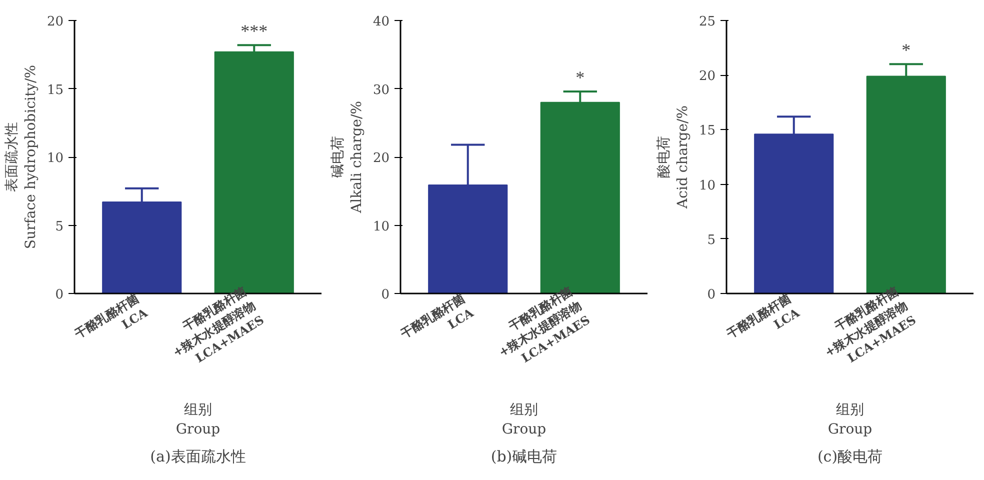 Image resolution: width=984 pixels, height=480 pixels. I want to click on annotation: ***, so click(254, 31).